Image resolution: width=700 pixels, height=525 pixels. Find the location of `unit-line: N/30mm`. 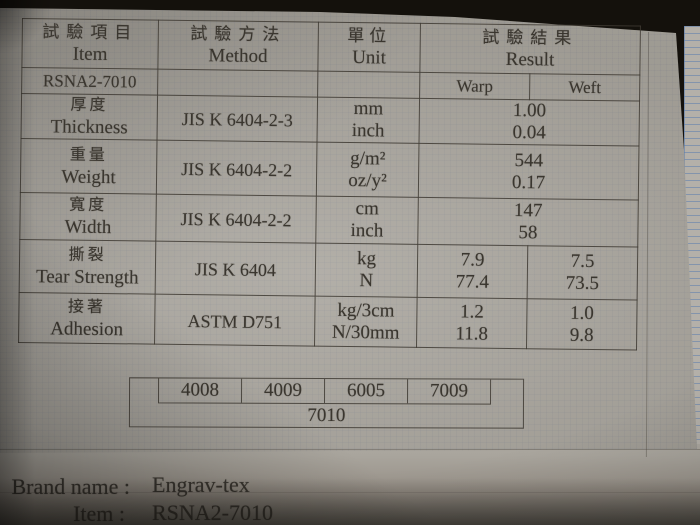

unit-line: N/30mm is located at coordinates (365, 332).